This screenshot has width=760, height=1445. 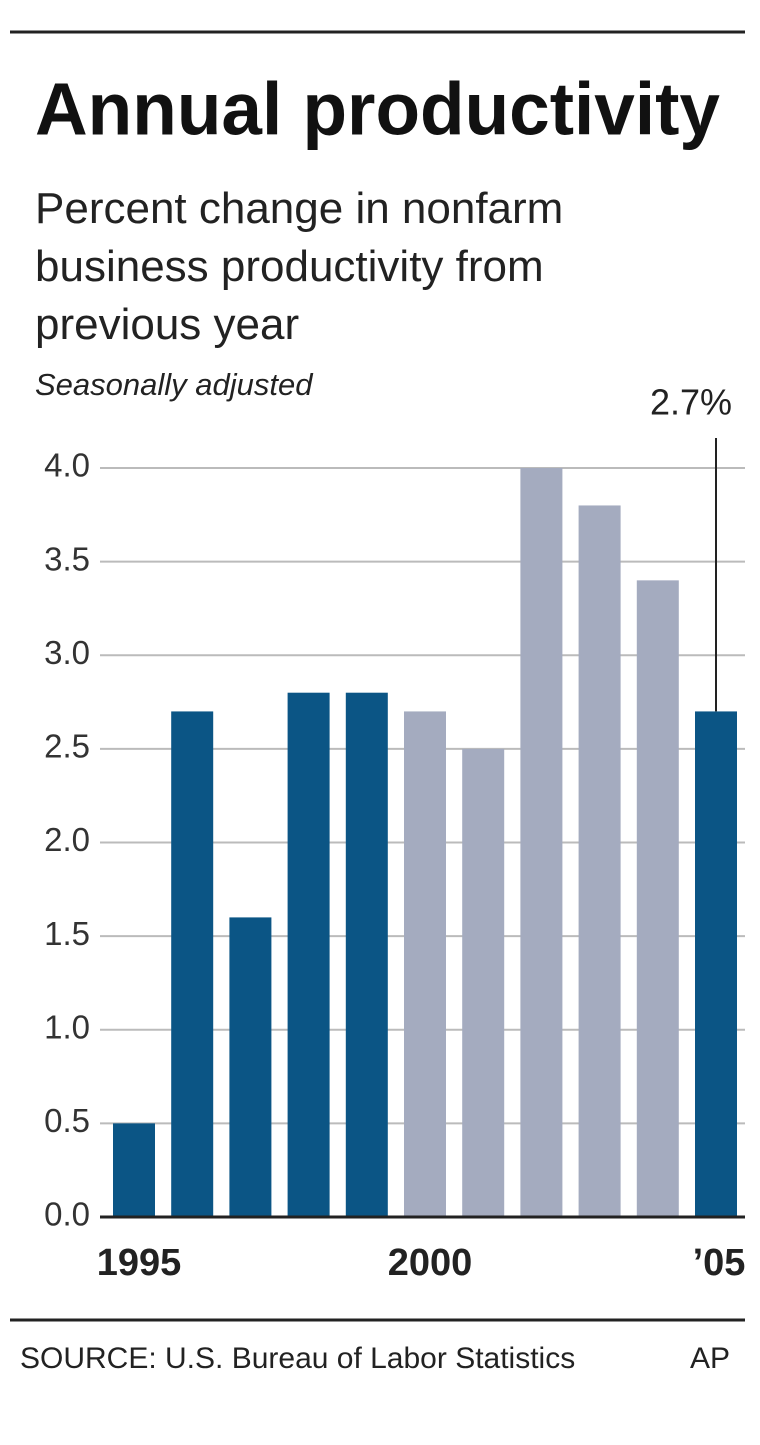 I want to click on y-tick-label: 1.5, so click(x=67, y=933).